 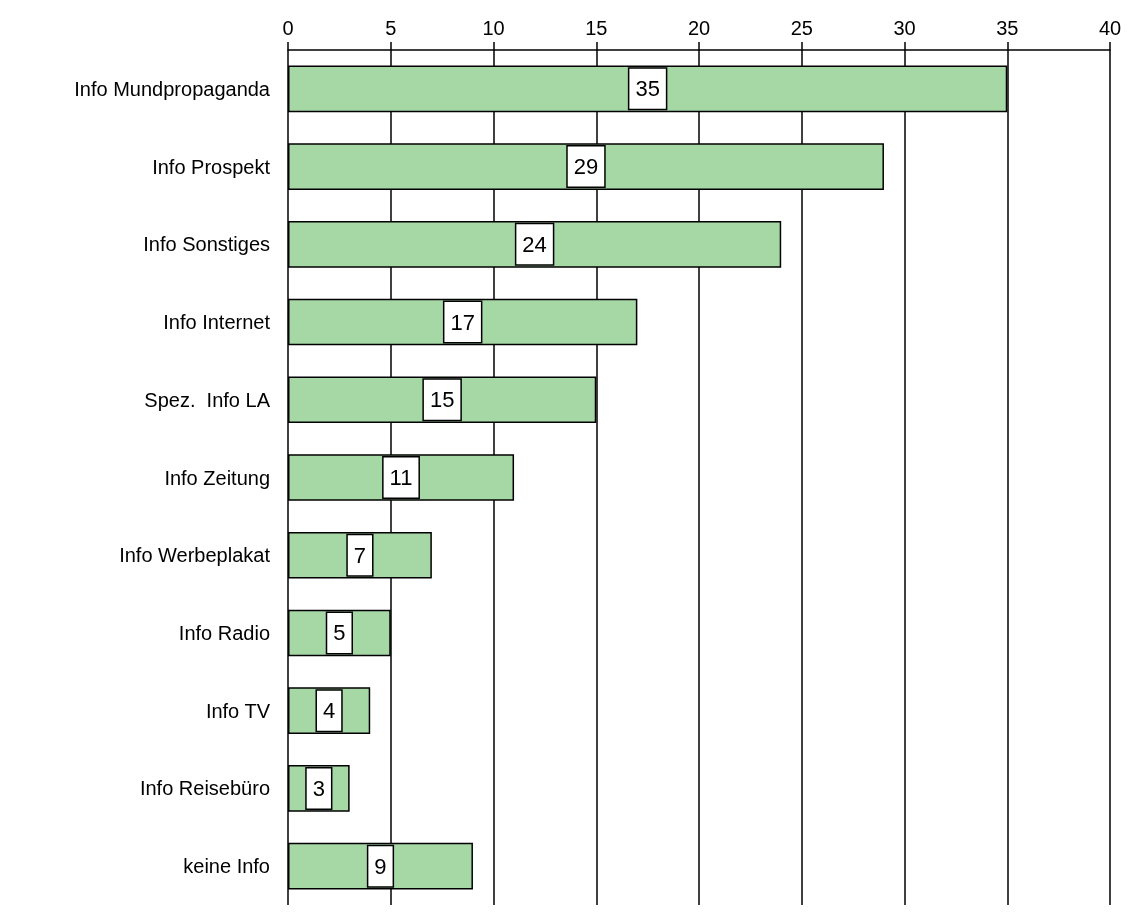 What do you see at coordinates (801, 28) in the screenshot?
I see `x-tick-label: 25` at bounding box center [801, 28].